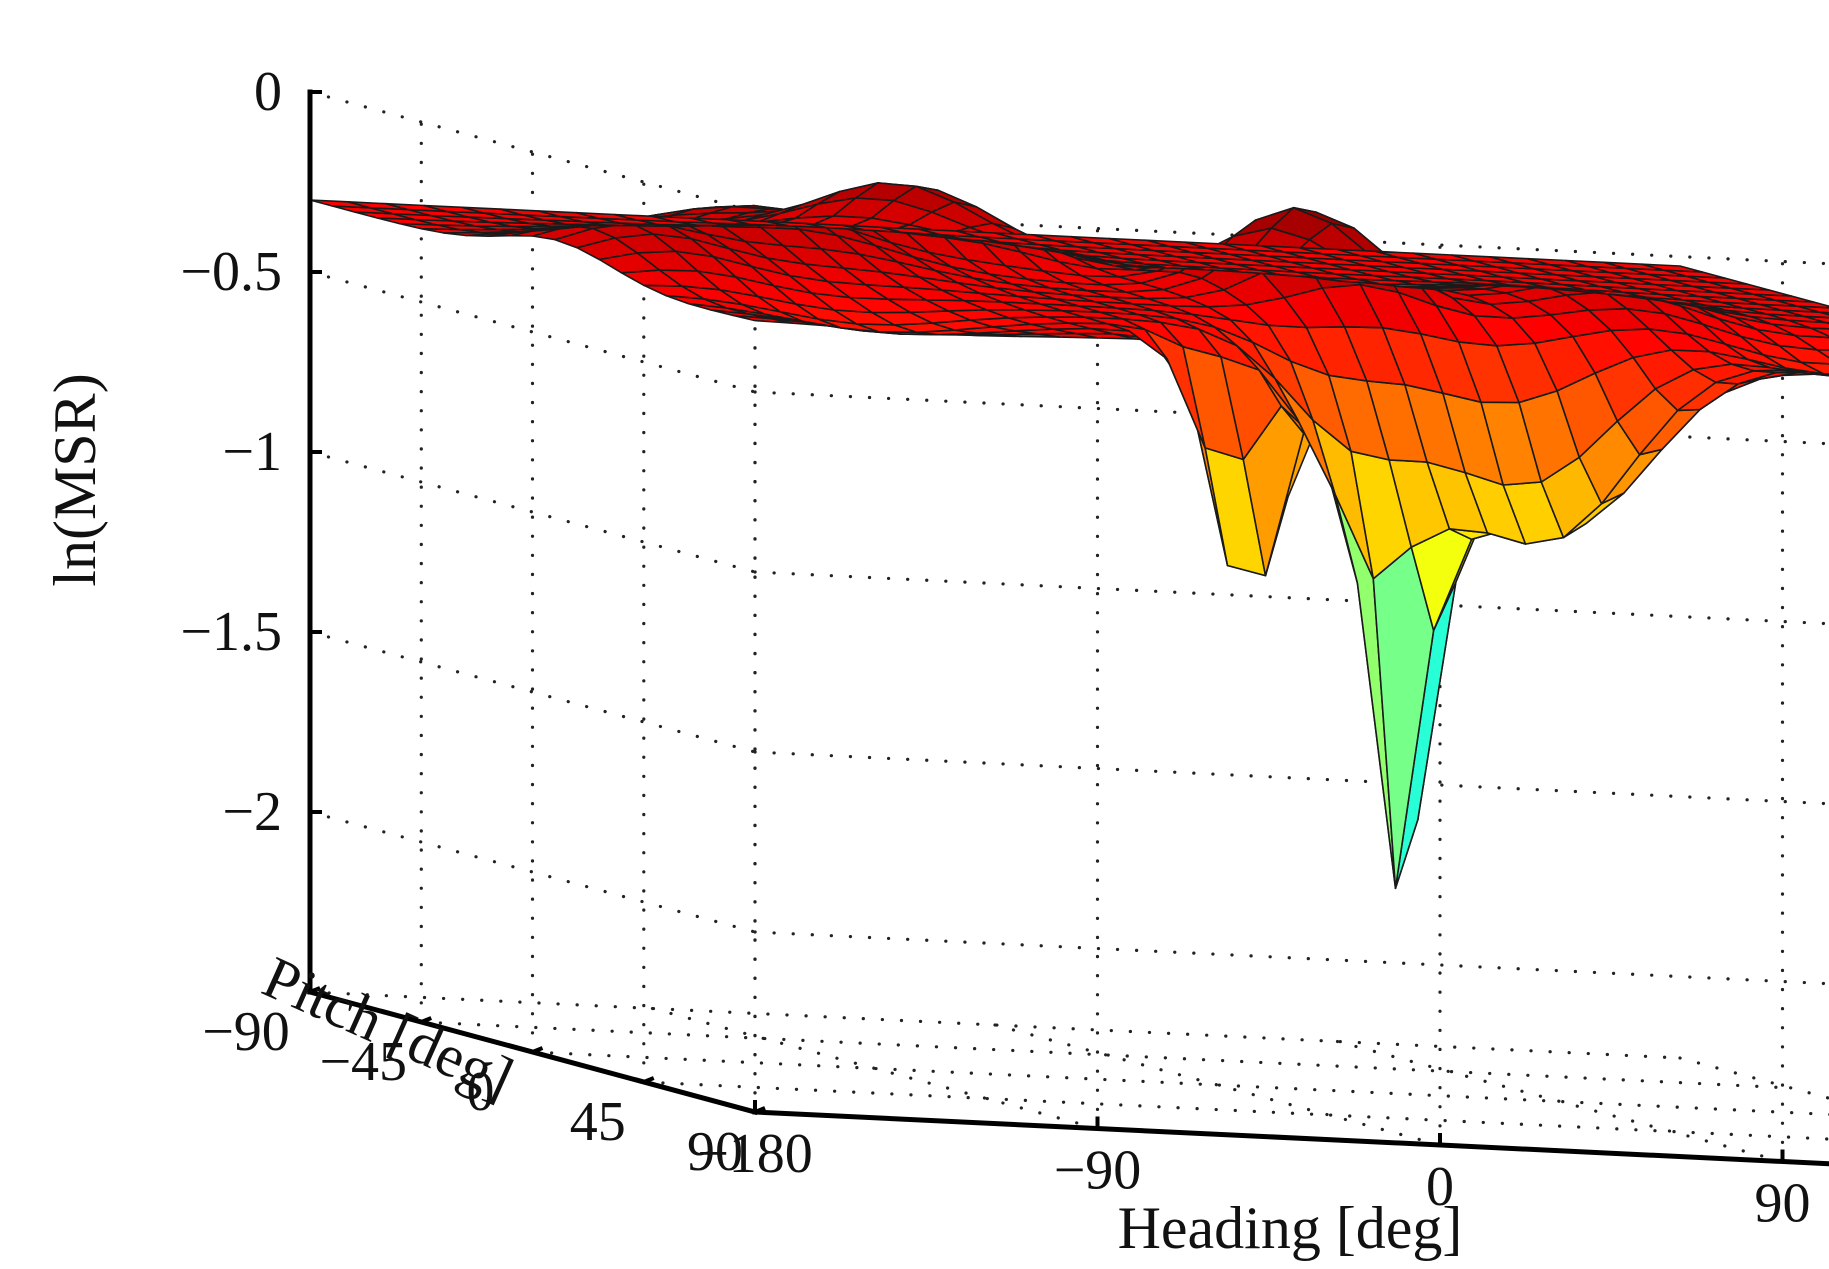 This screenshot has height=1269, width=1829. Describe the element at coordinates (75, 479) in the screenshot. I see `z-axis-title: ln(MSR)` at that location.